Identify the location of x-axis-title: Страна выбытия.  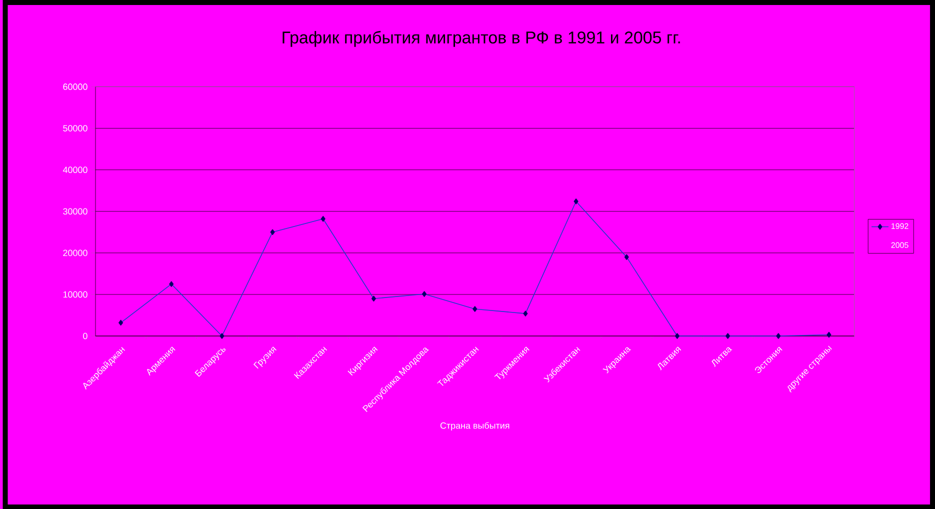
(475, 426).